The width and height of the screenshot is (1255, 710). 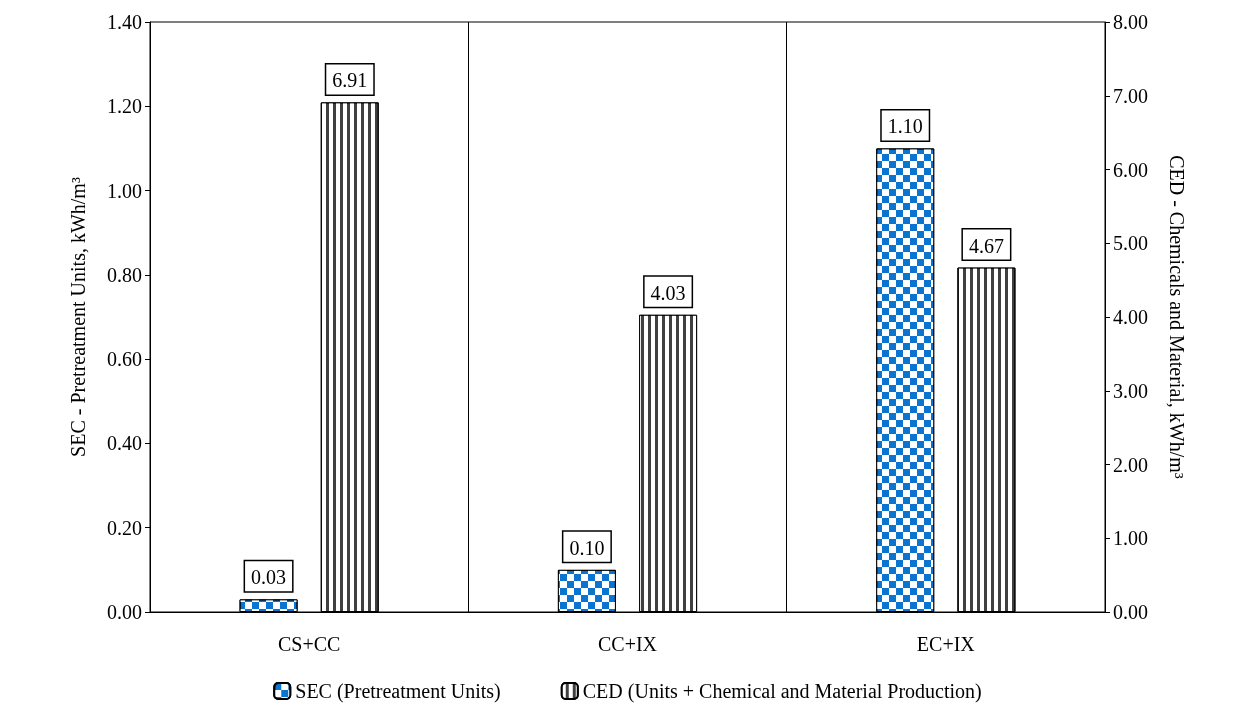 I want to click on x-tick-label: CC+IX, so click(x=627, y=644).